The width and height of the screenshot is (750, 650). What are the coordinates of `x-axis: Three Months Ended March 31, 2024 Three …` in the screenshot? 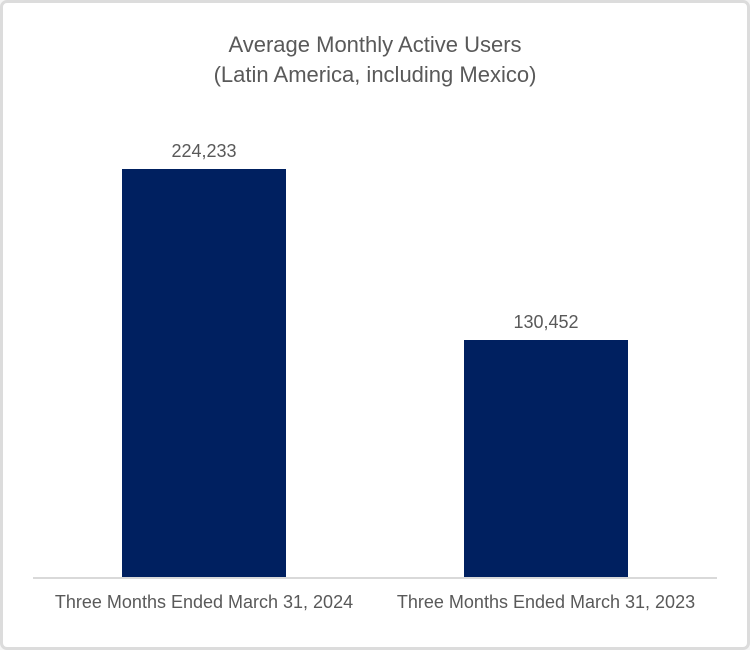 It's located at (375, 596).